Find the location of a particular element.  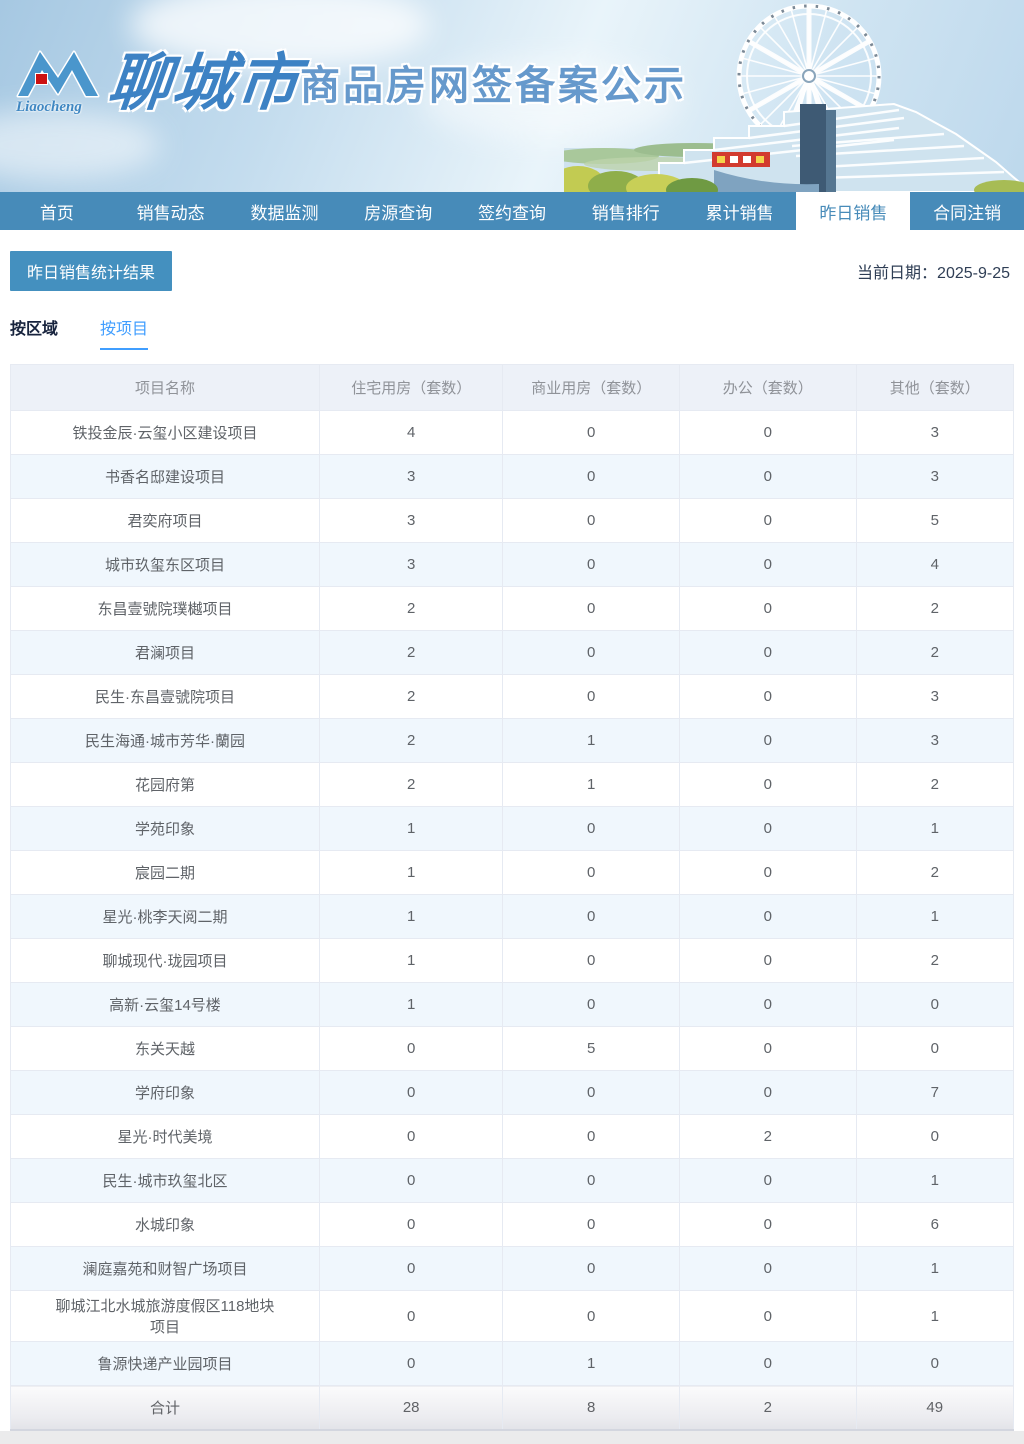

table-row: 书香名邸建设项目 3 0 0 3 is located at coordinates (512, 476).